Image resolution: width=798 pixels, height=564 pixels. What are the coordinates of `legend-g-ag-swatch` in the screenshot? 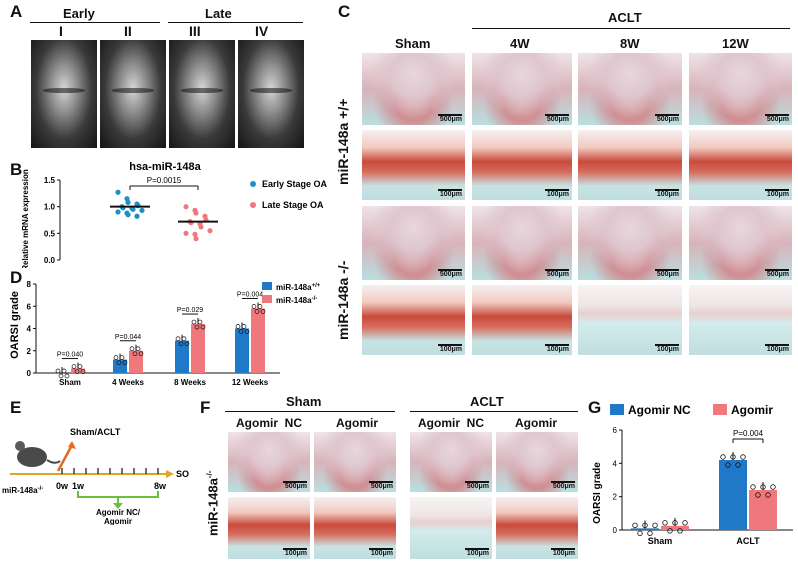 It's located at (720, 409).